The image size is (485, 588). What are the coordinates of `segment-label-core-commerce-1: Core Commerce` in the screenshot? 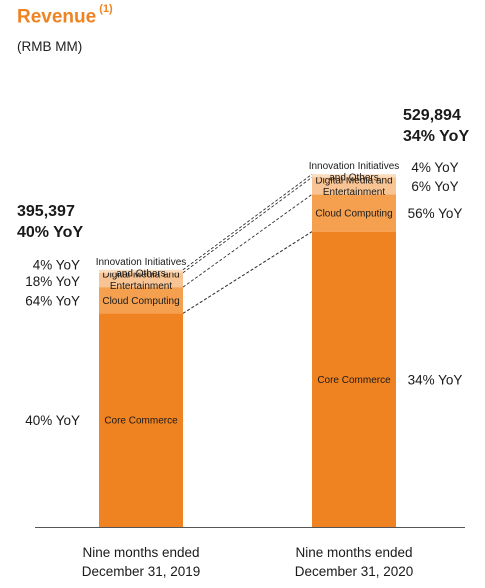 It's located at (141, 421).